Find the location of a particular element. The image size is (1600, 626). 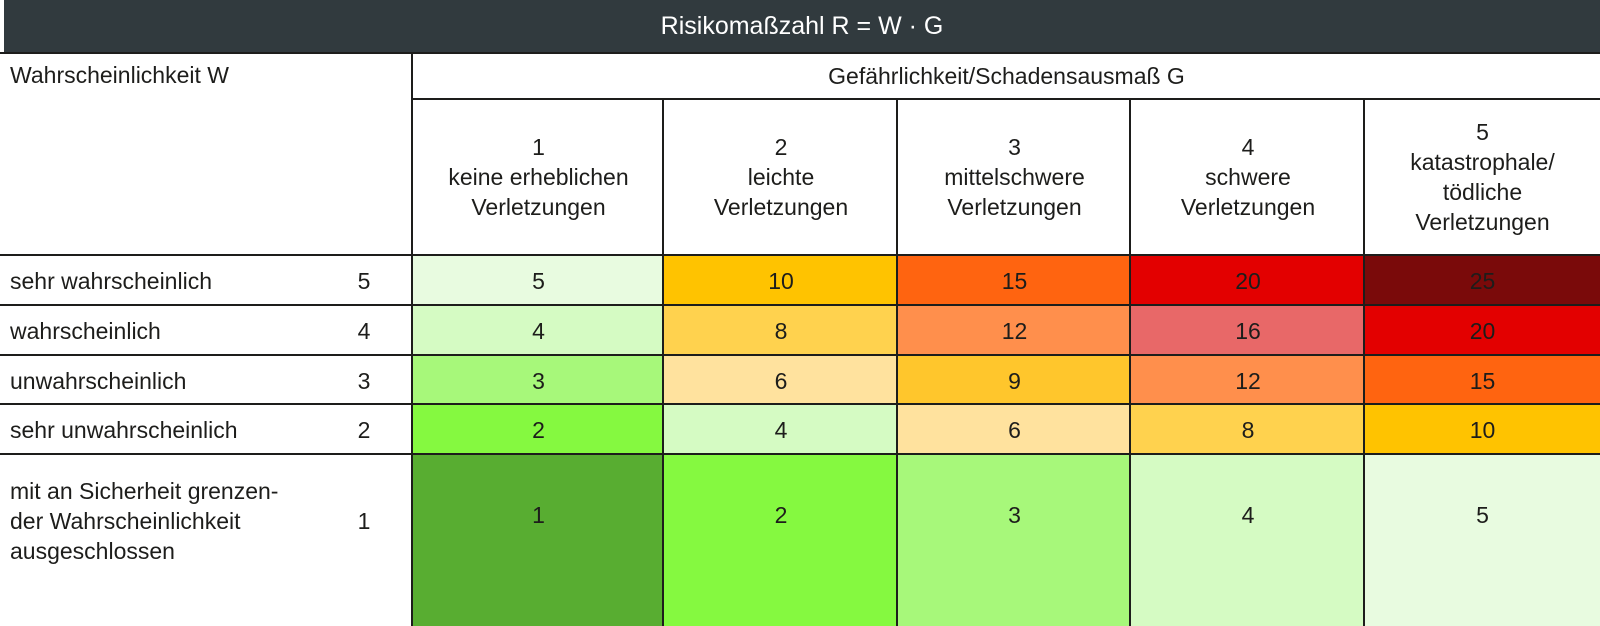

g-column-header-5: 5 katastrophale/tödliche Verletzungen is located at coordinates (1482, 177).